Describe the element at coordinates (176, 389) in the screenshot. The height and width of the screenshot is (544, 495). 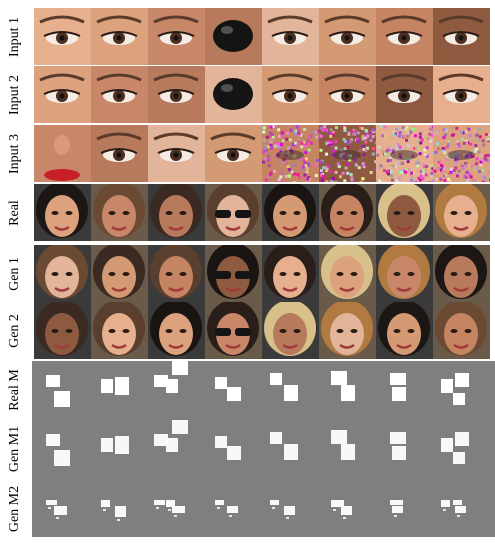
I see `mask-image-r6-c2` at that location.